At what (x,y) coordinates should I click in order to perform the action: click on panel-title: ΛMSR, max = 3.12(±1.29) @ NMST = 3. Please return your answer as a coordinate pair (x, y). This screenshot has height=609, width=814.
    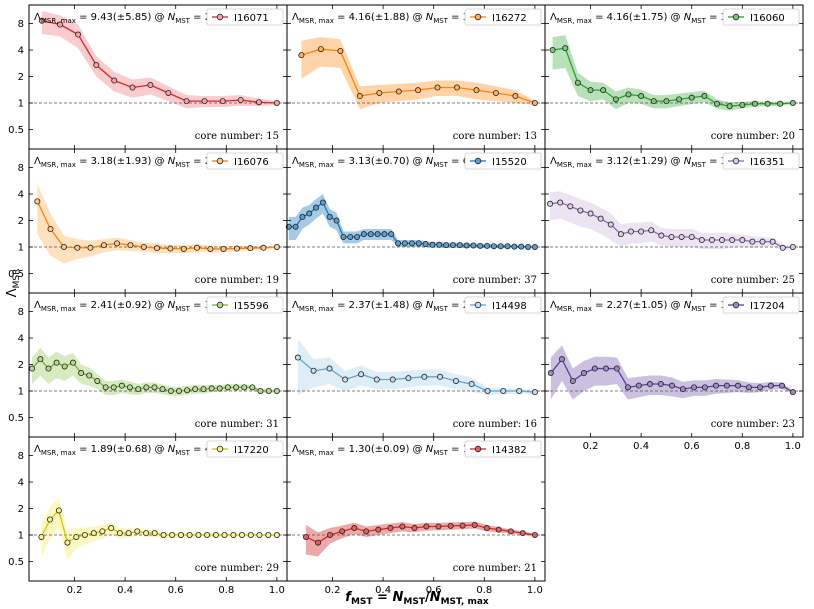
    Looking at the image, I should click on (638, 162).